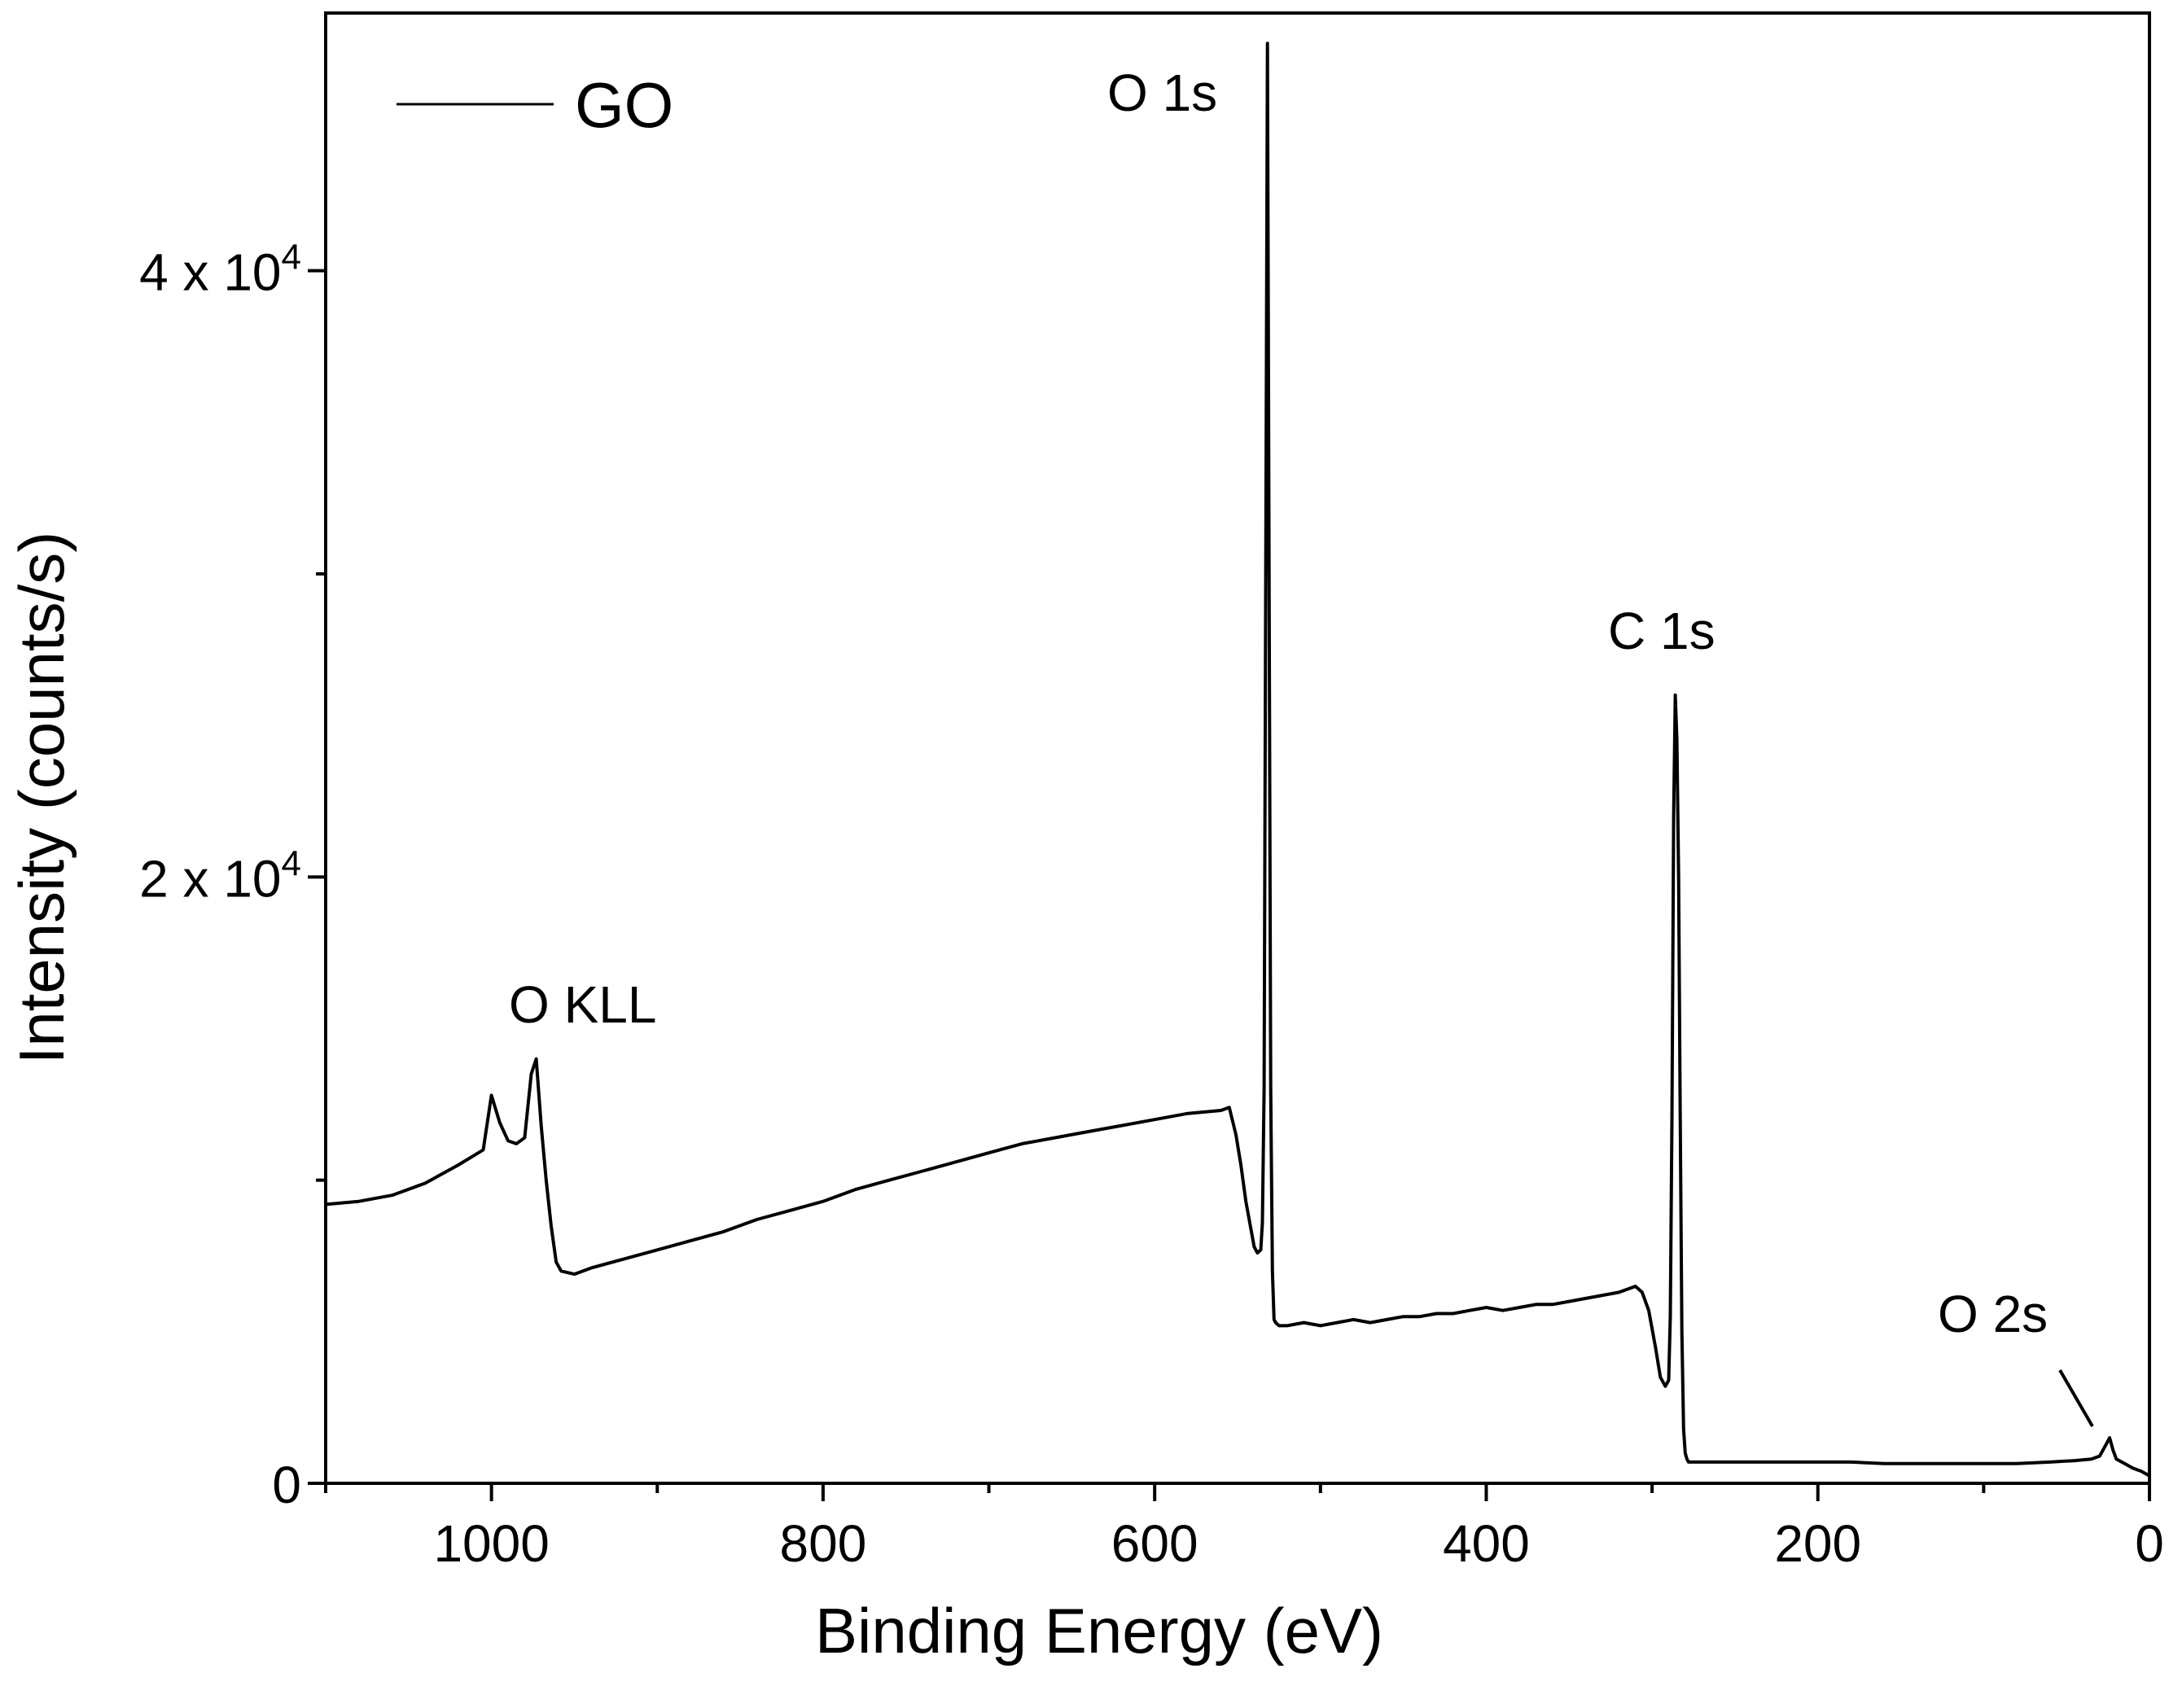 The height and width of the screenshot is (1708, 2169). I want to click on y-tick-label-20000: 2 x 10⁴, so click(220, 875).